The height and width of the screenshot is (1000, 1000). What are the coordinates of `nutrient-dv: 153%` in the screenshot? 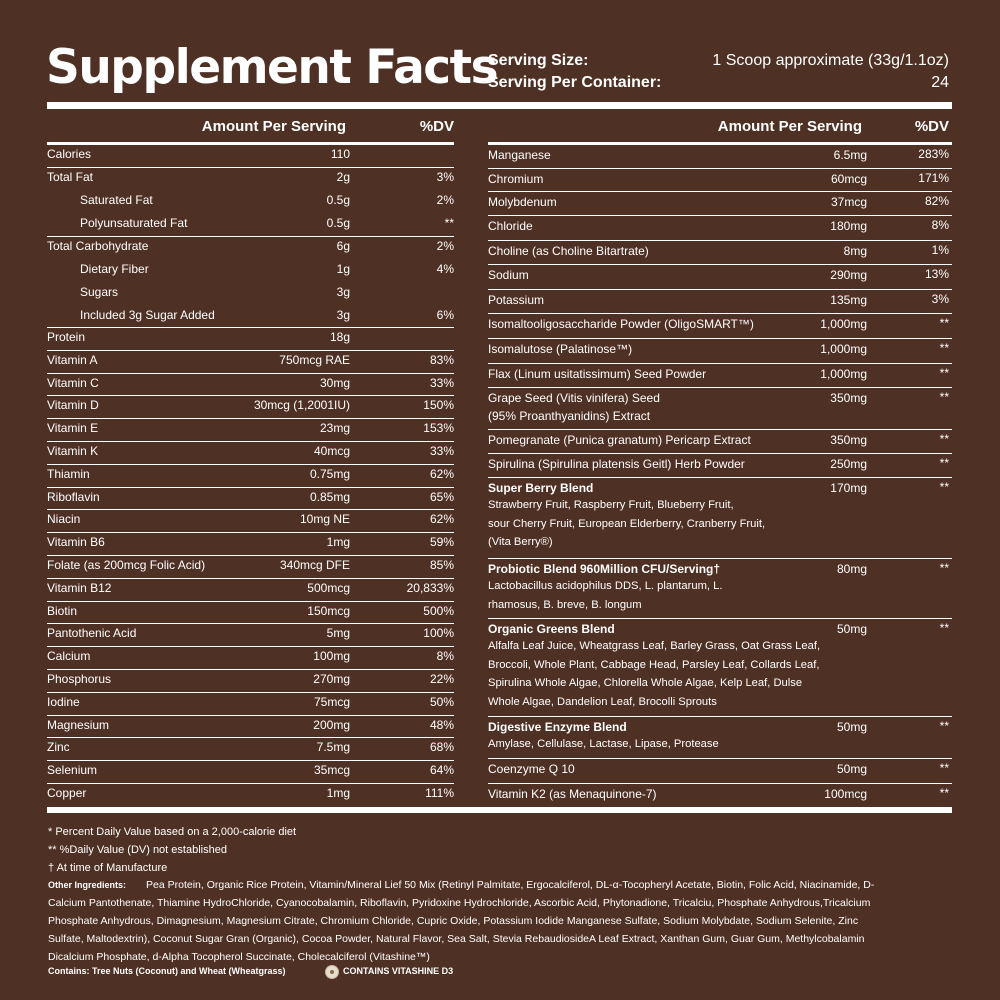 It's located at (438, 428).